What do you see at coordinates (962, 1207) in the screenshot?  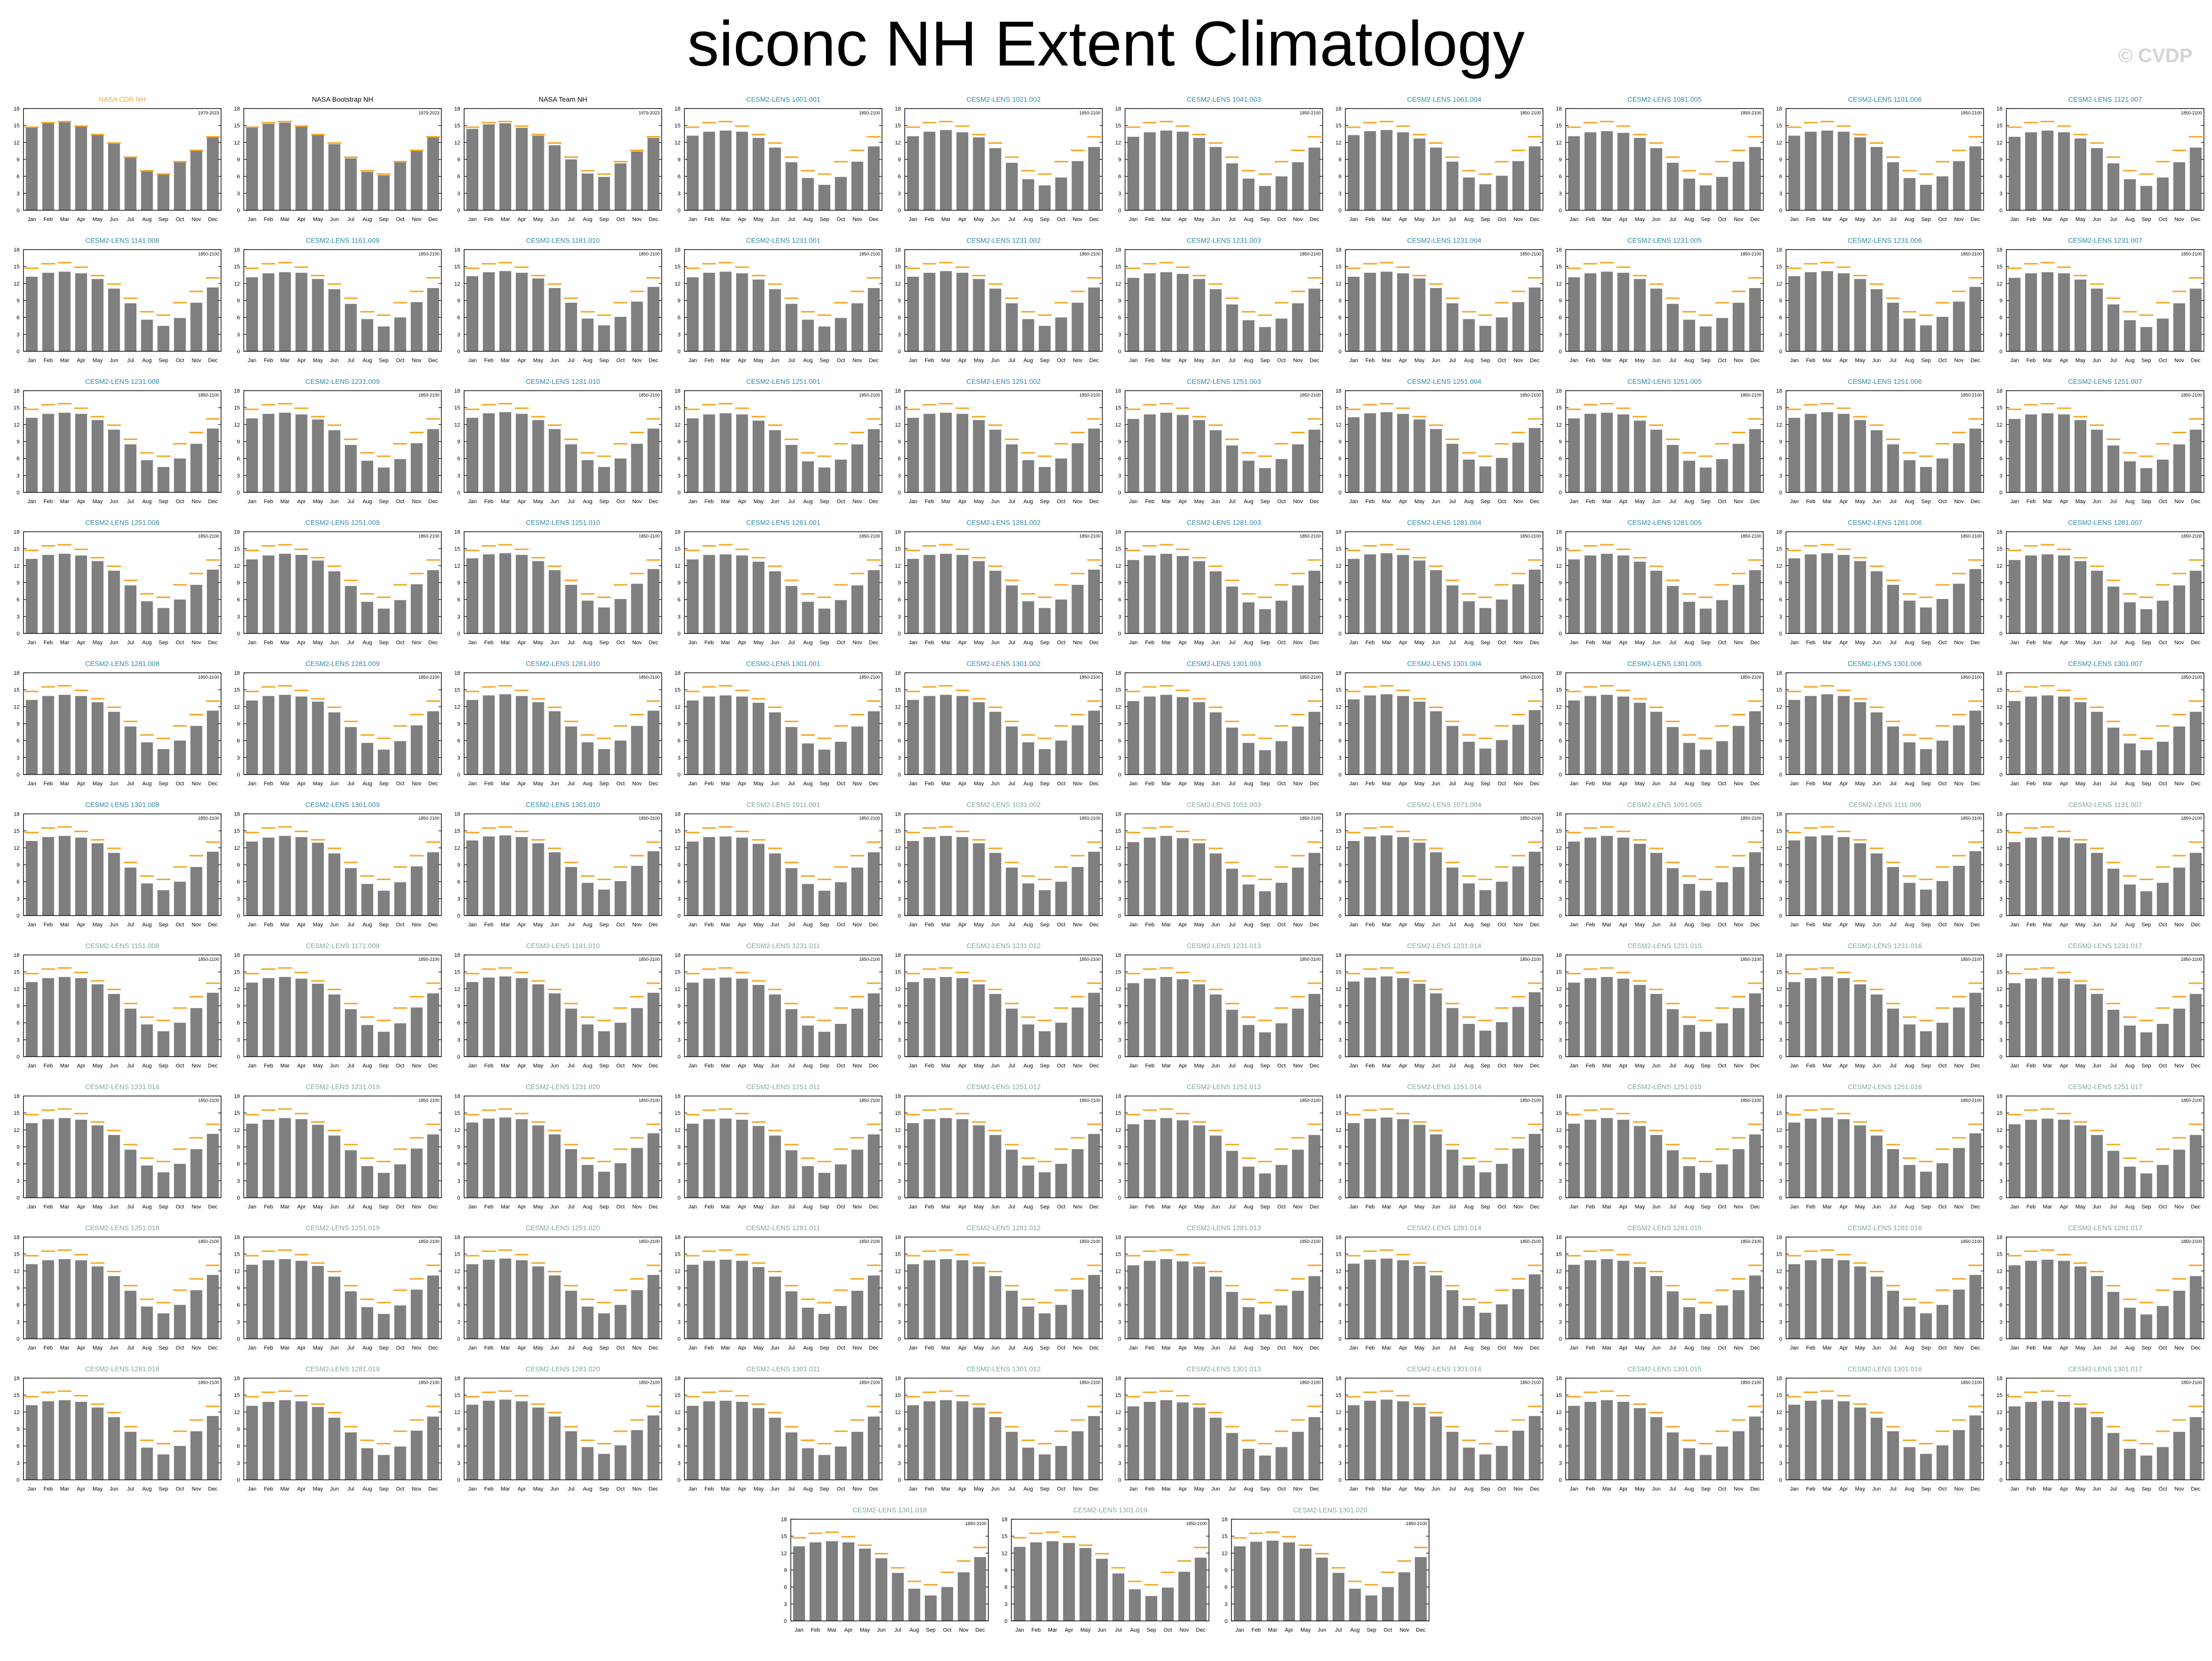 I see `x-tick-label: Apr` at bounding box center [962, 1207].